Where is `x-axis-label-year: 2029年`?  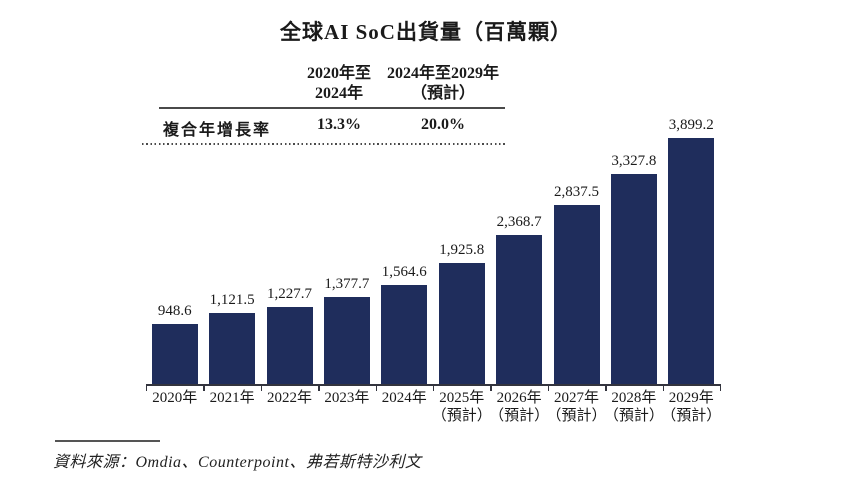 x-axis-label-year: 2029年 is located at coordinates (691, 398).